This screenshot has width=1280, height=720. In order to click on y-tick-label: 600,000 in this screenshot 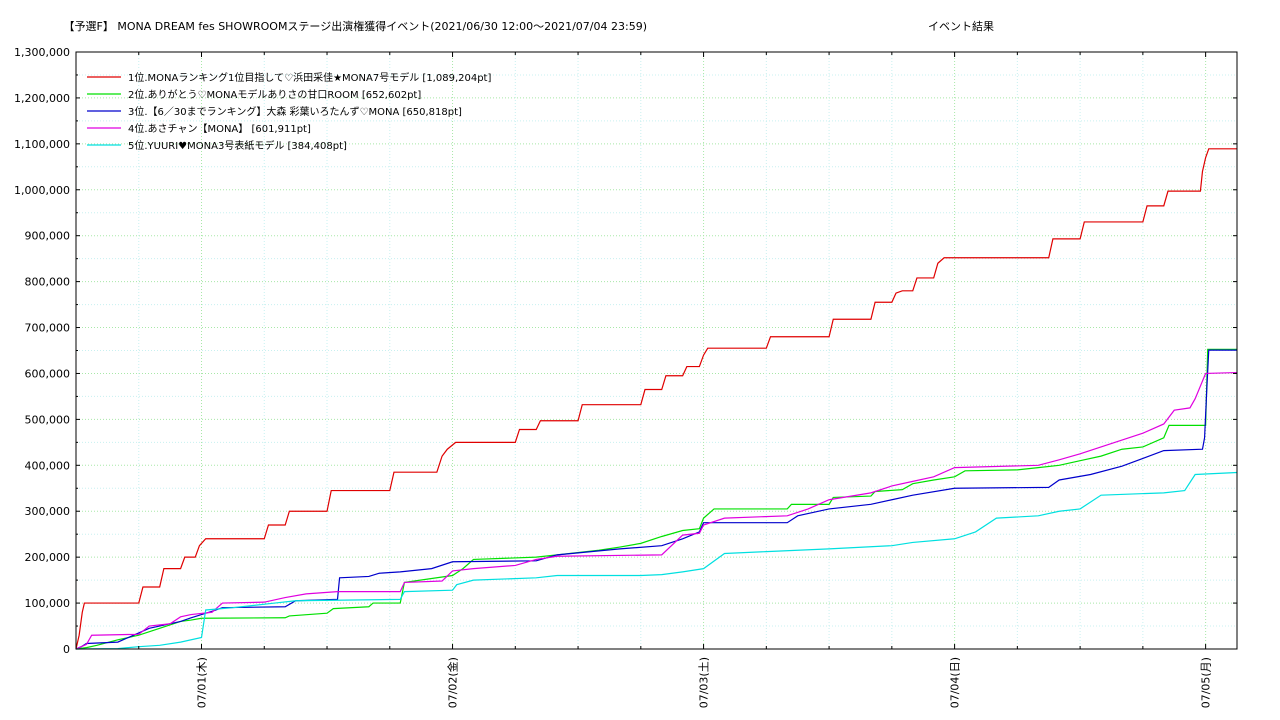, I will do `click(48, 373)`.